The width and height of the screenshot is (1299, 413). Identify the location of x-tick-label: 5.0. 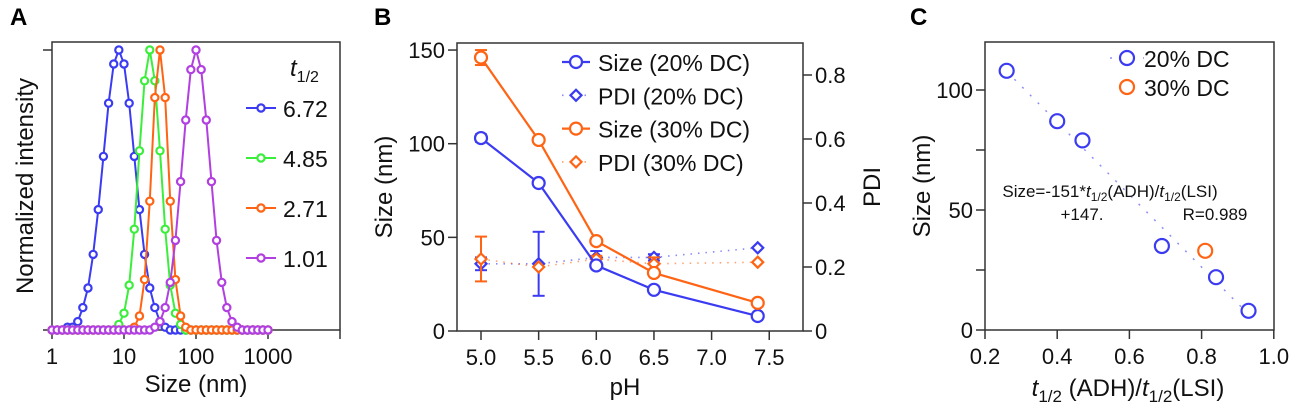
(481, 357).